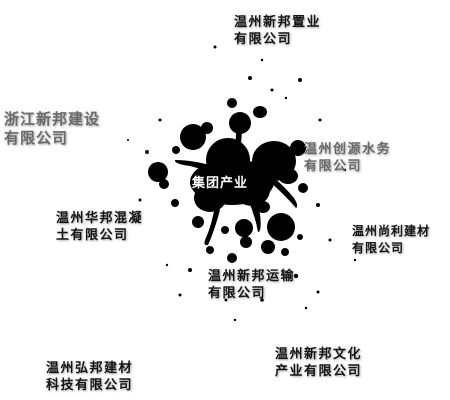 Image resolution: width=450 pixels, height=400 pixels. I want to click on company-name-line2: 土有限公司, so click(92, 235).